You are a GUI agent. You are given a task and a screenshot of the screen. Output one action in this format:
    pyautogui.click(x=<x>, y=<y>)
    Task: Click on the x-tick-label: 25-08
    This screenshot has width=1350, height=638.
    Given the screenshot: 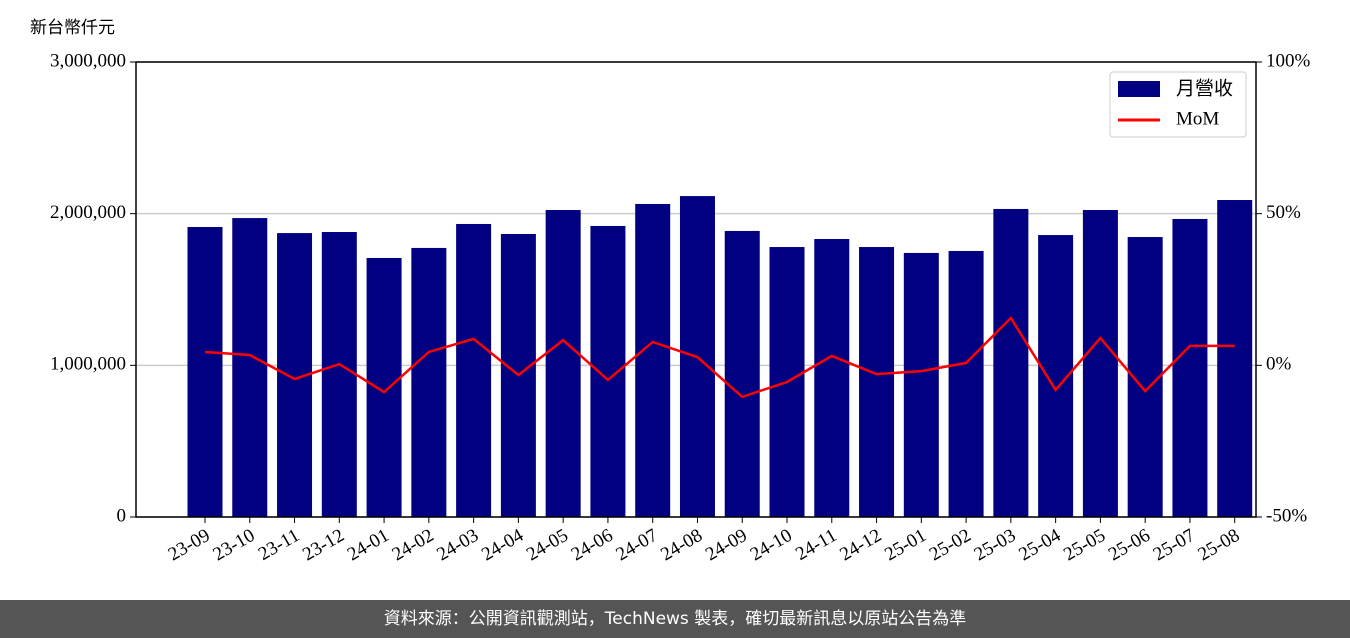 What is the action you would take?
    pyautogui.click(x=1219, y=545)
    